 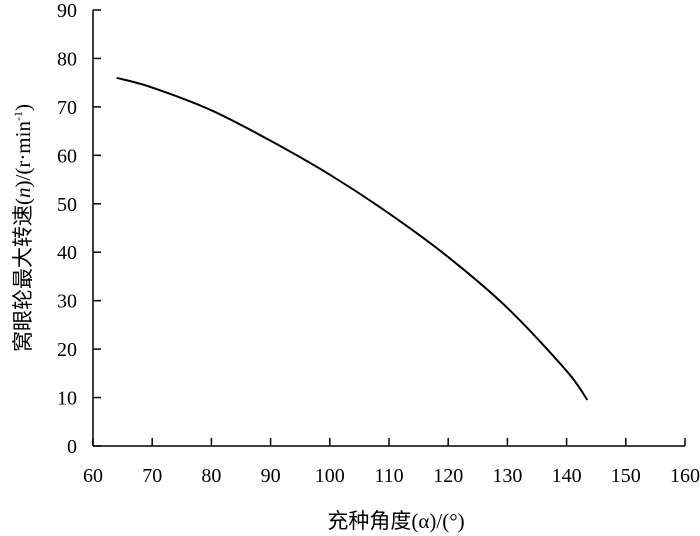 I want to click on x-tick-label: 90, so click(x=271, y=476).